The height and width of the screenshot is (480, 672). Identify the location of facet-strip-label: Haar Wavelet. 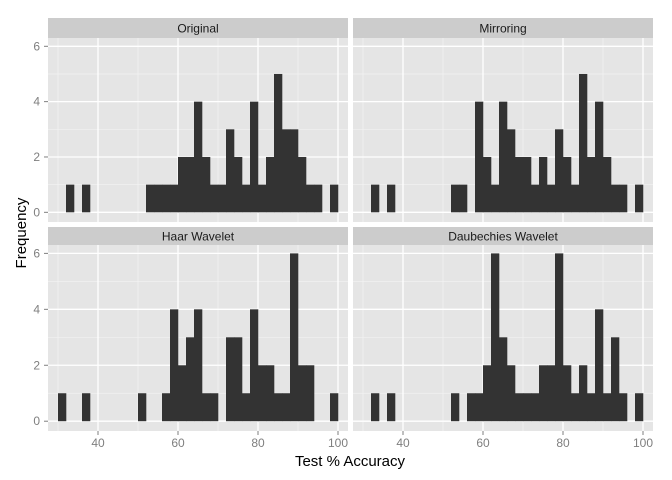
(198, 237).